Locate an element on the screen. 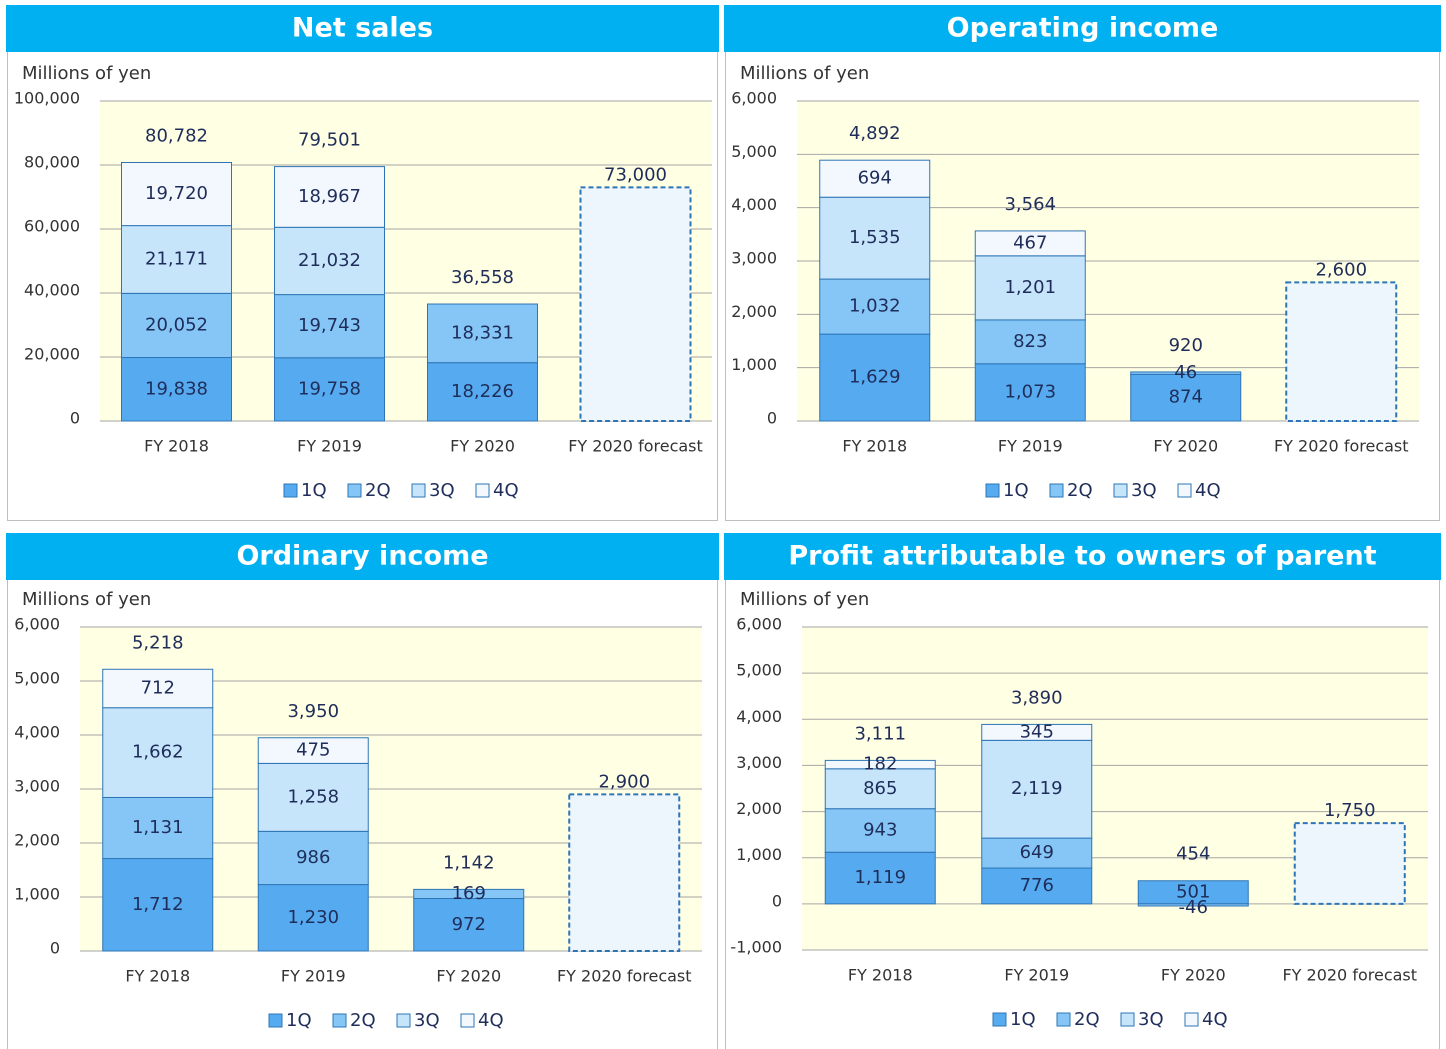 This screenshot has height=1049, width=1446. panel-title: Operating income is located at coordinates (1083, 28).